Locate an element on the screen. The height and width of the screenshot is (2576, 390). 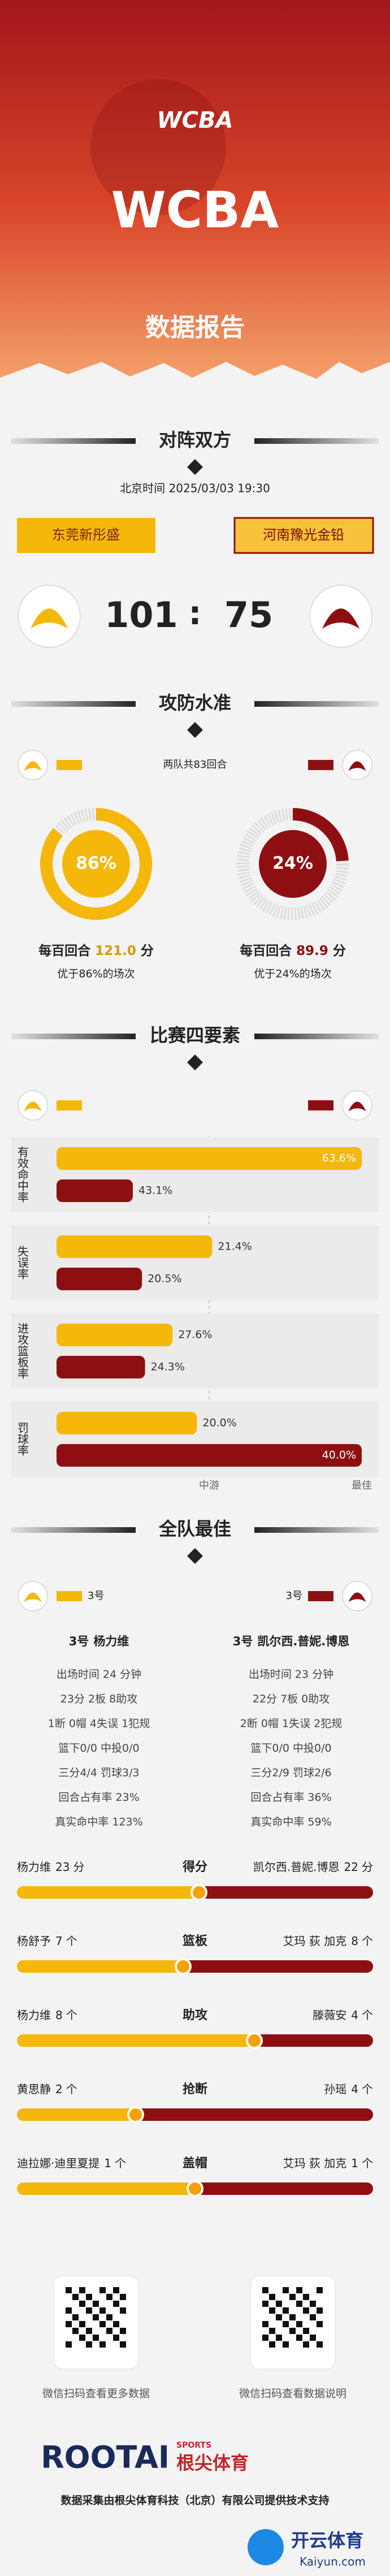
leader-name: 孙瑶 is located at coordinates (335, 2089).